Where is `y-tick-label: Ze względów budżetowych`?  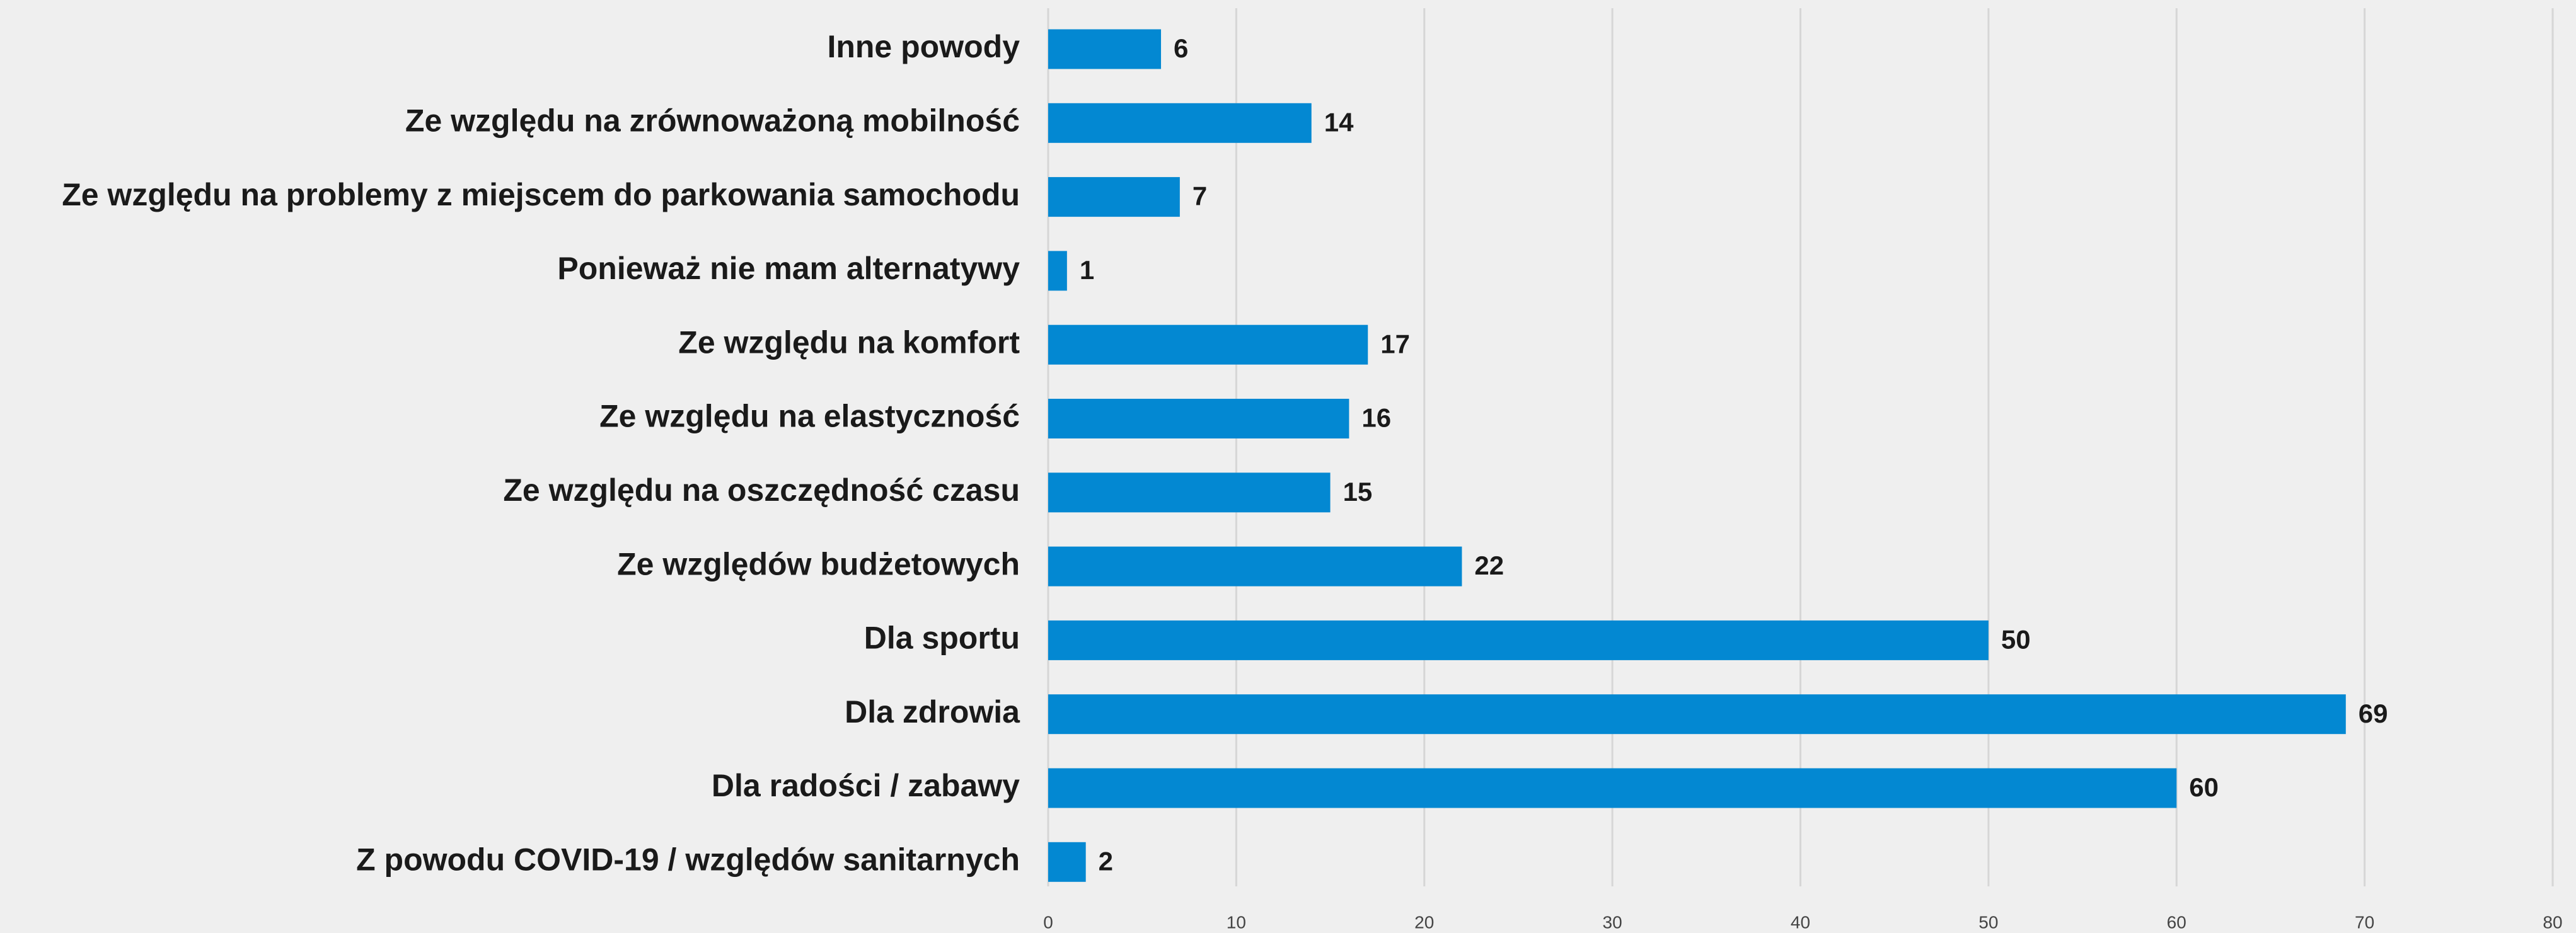
y-tick-label: Ze względów budżetowych is located at coordinates (819, 564).